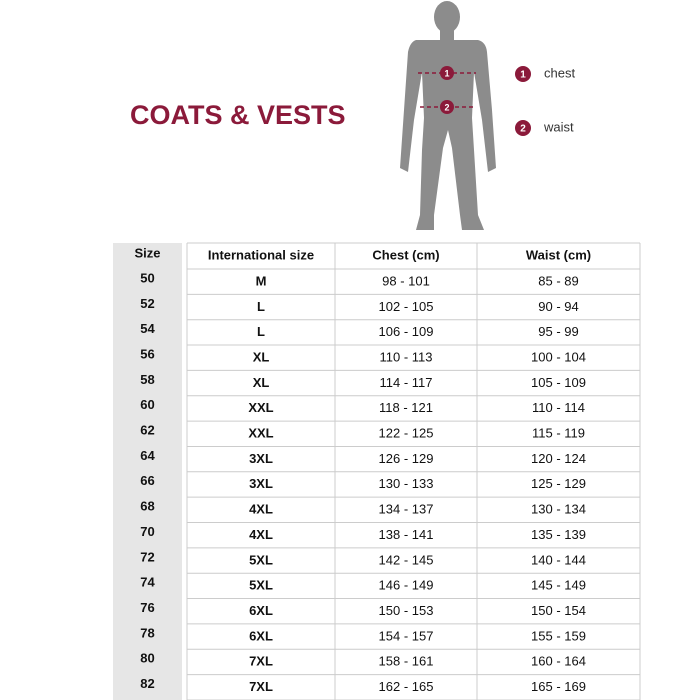 The height and width of the screenshot is (700, 700). What do you see at coordinates (558, 458) in the screenshot?
I see `table-cell: 120 - 124` at bounding box center [558, 458].